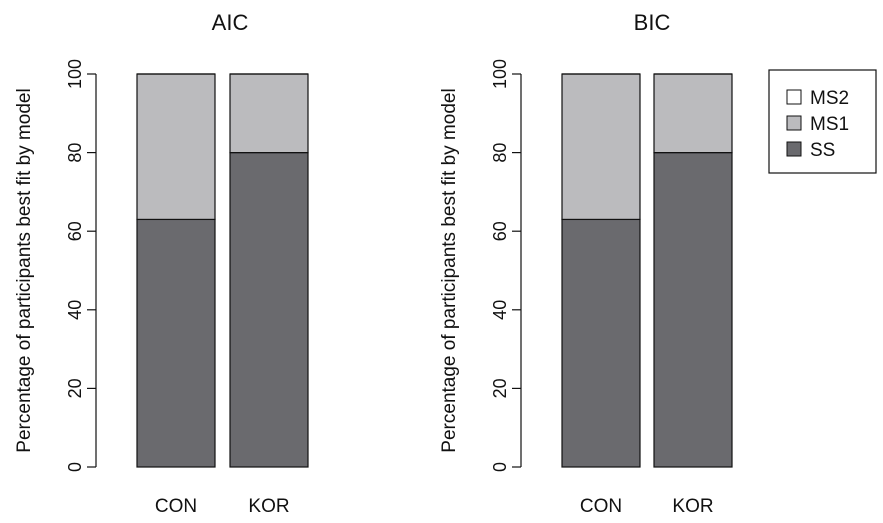  What do you see at coordinates (269, 113) in the screenshot?
I see `bar-0-kor-ms1` at bounding box center [269, 113].